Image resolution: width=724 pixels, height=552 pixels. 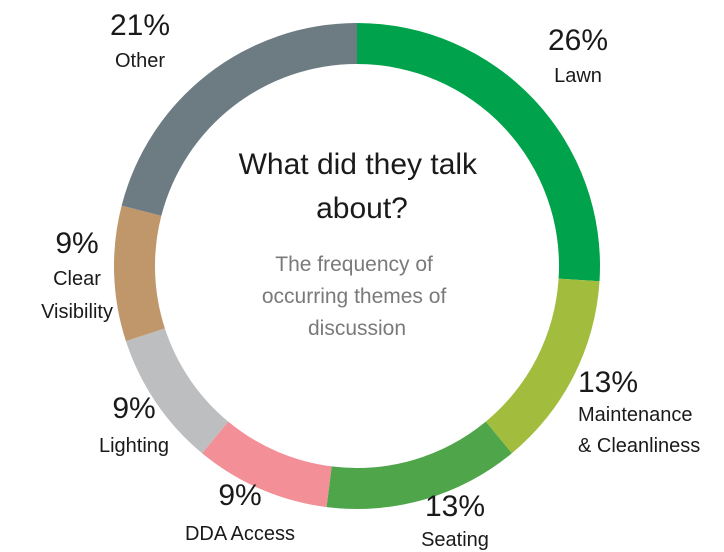 What do you see at coordinates (140, 61) in the screenshot?
I see `category-label-other: Other` at bounding box center [140, 61].